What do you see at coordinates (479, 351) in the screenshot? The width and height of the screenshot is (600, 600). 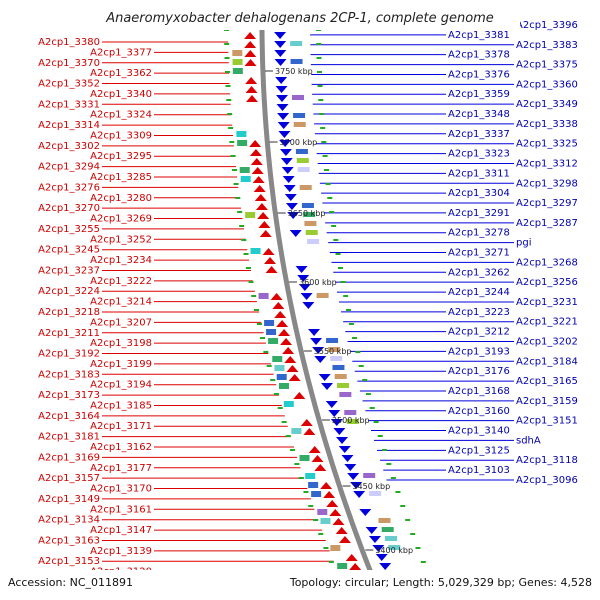 I see `right-gene-label: A2cp1_3193` at bounding box center [479, 351].